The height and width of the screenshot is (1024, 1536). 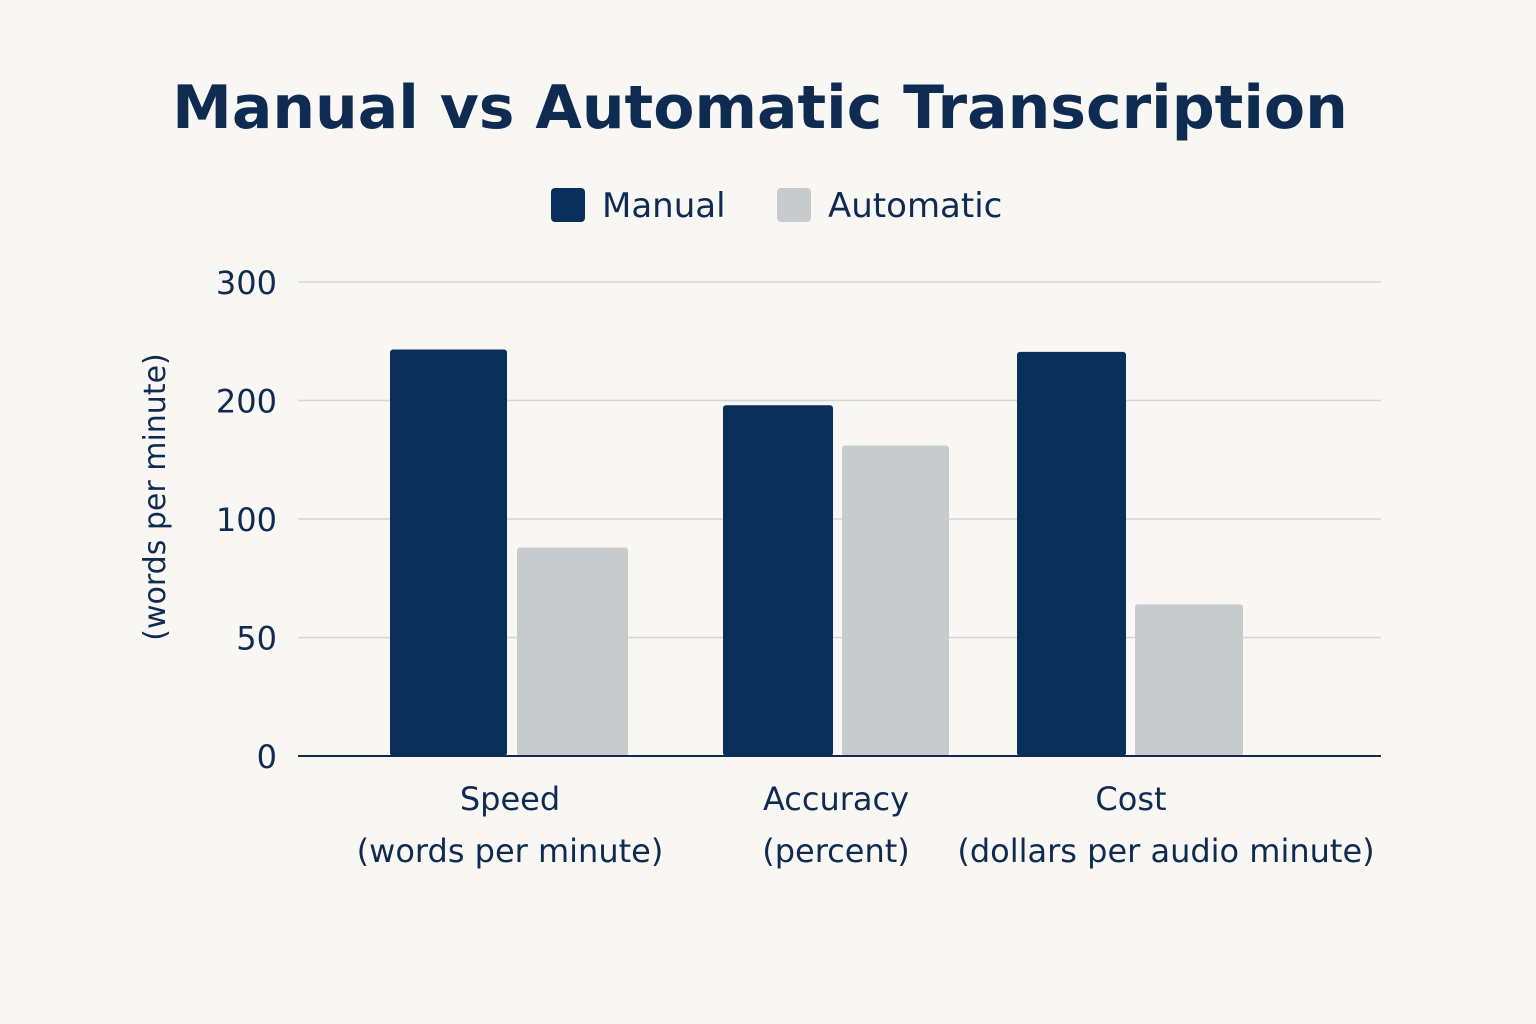 What do you see at coordinates (836, 851) in the screenshot?
I see `category-sublabel-accuracy: (percent)` at bounding box center [836, 851].